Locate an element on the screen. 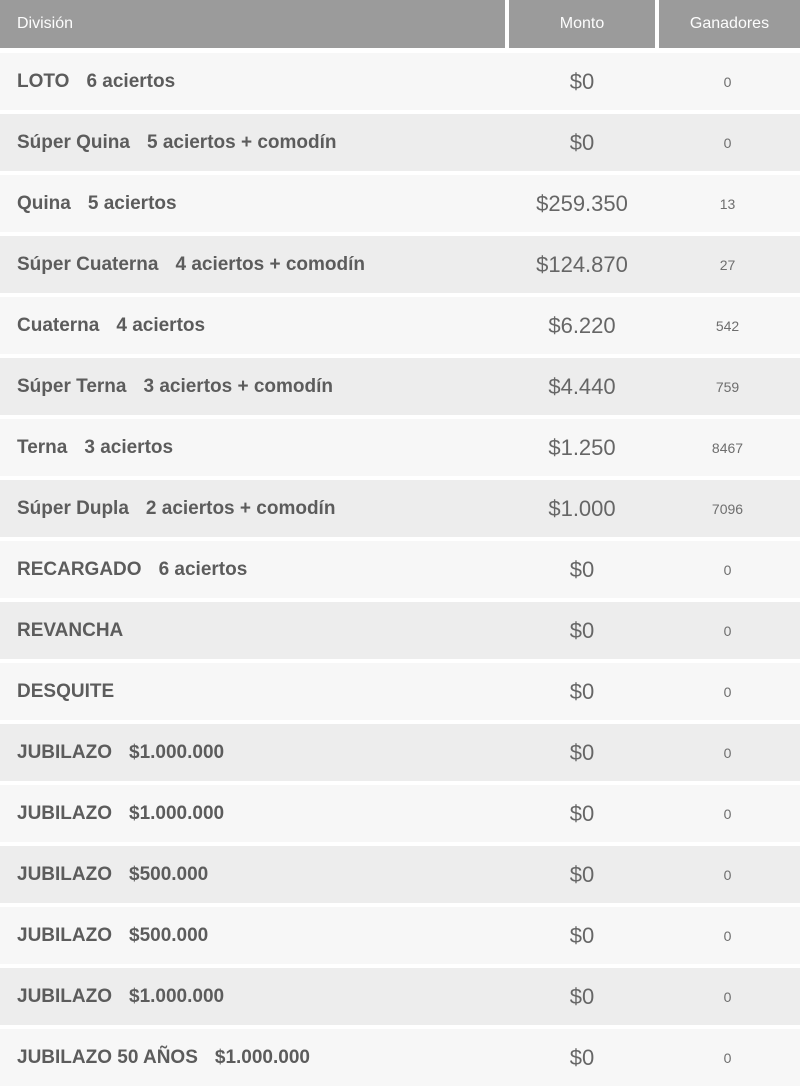 This screenshot has width=800, height=1086. monto-cell: $1.250 is located at coordinates (582, 448).